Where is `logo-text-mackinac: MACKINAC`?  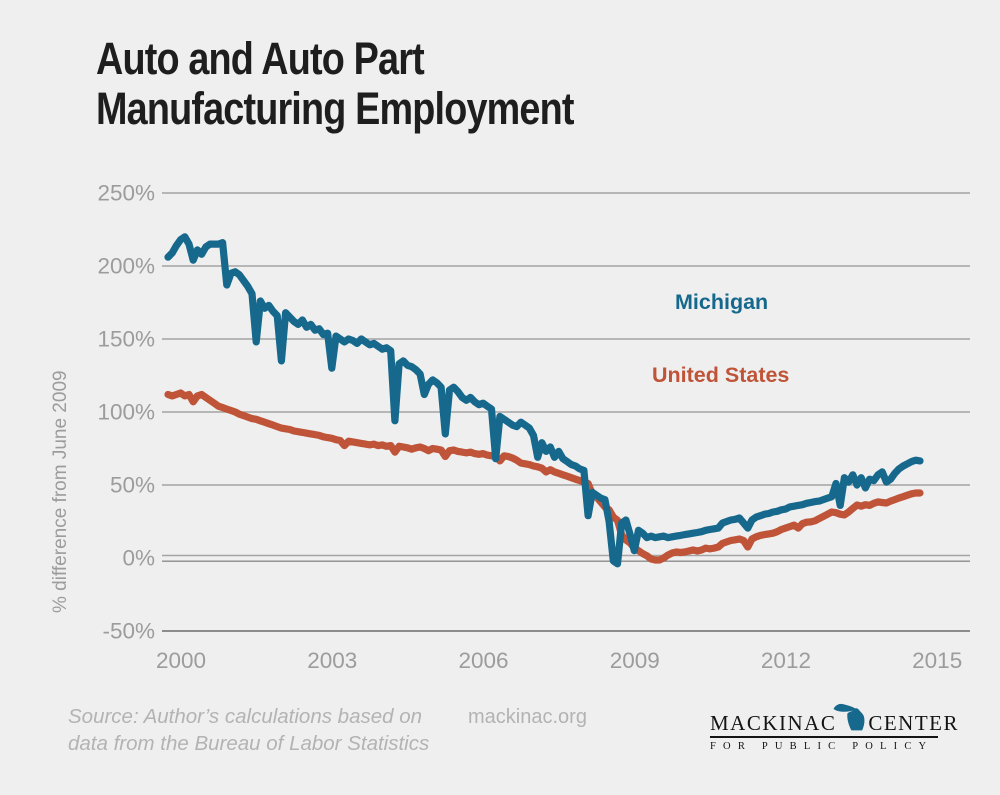
logo-text-mackinac: MACKINAC is located at coordinates (773, 723).